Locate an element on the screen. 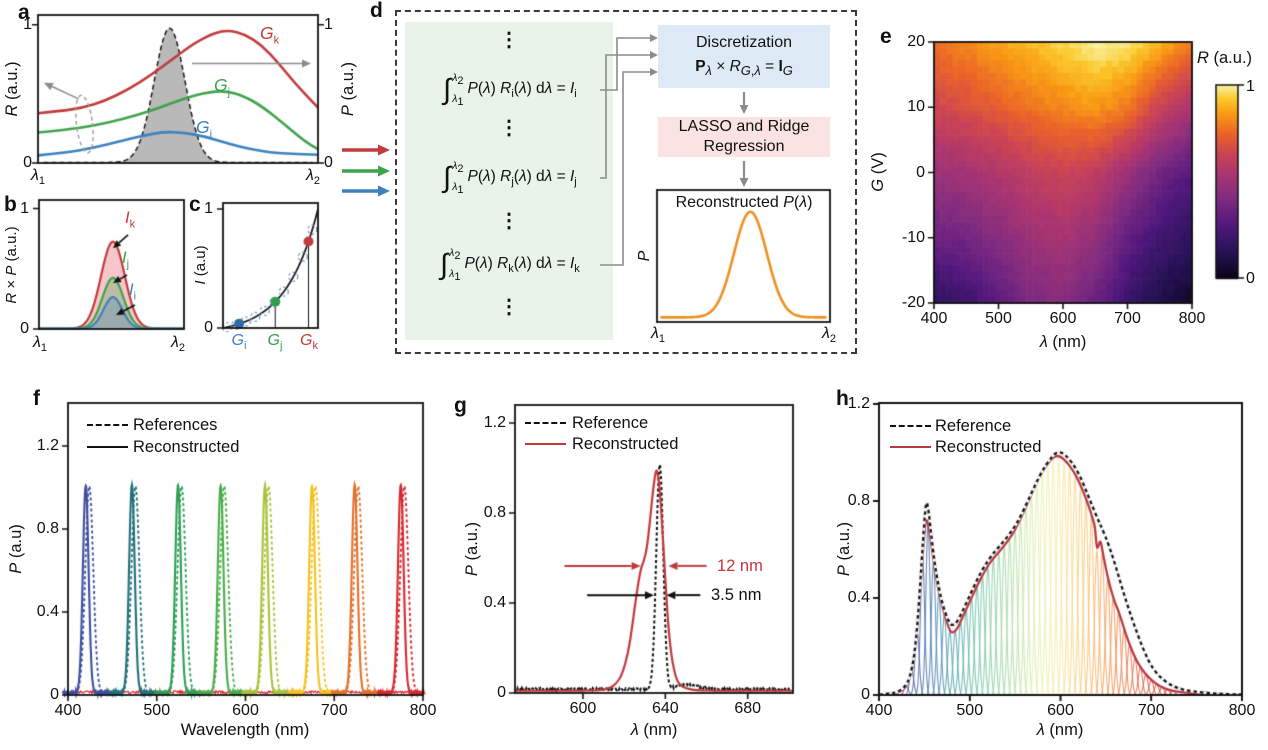 The width and height of the screenshot is (1268, 750). x-tick-label: 680 is located at coordinates (748, 708).